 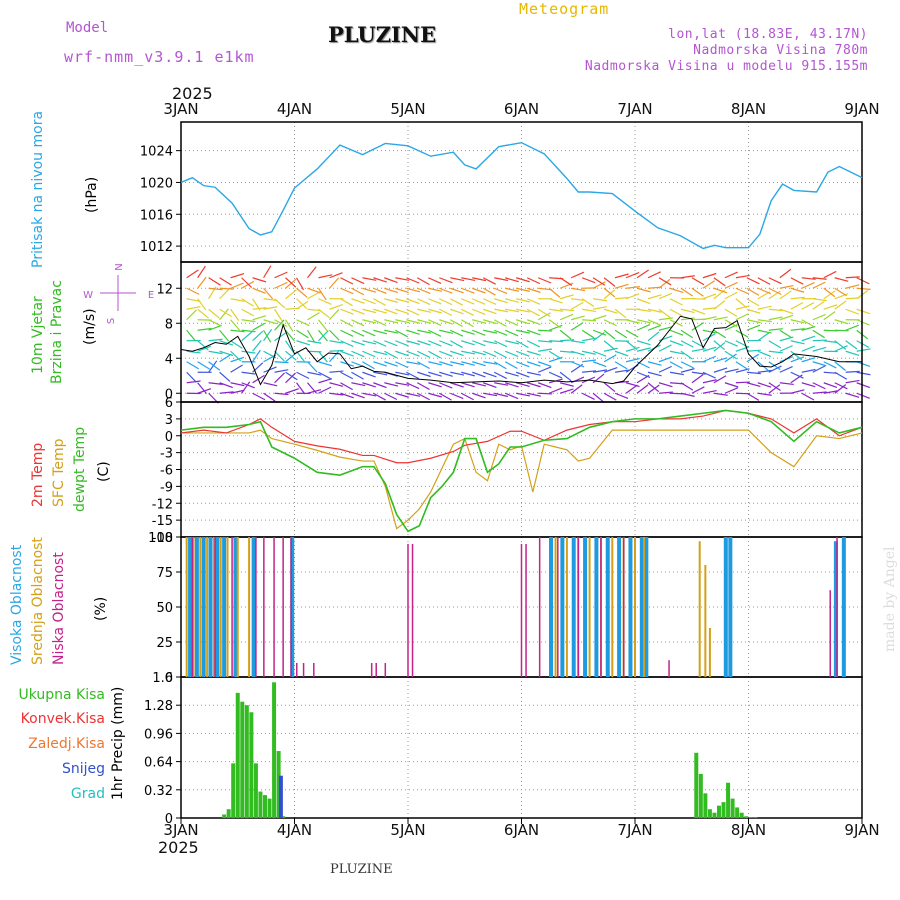 What do you see at coordinates (88, 295) in the screenshot?
I see `compass-w: W` at bounding box center [88, 295].